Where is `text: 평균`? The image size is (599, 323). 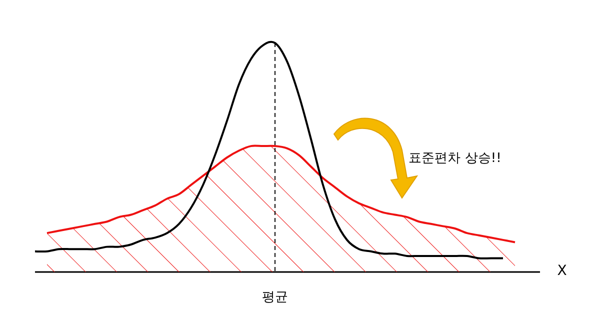 text: 평균 is located at coordinates (275, 297).